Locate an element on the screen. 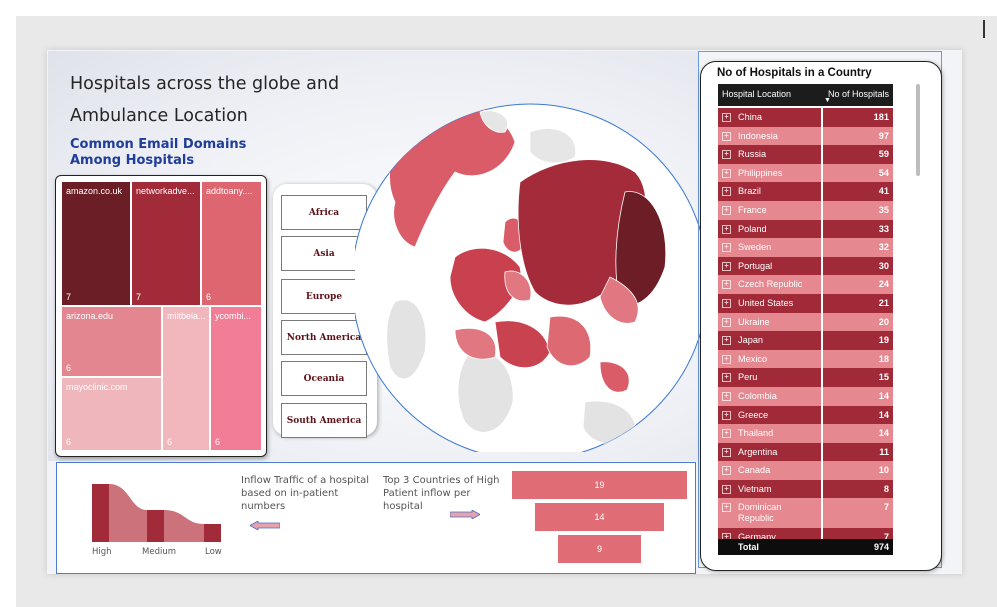 The width and height of the screenshot is (997, 607). treemap-tile: amazon.co.uk 7 is located at coordinates (96, 243).